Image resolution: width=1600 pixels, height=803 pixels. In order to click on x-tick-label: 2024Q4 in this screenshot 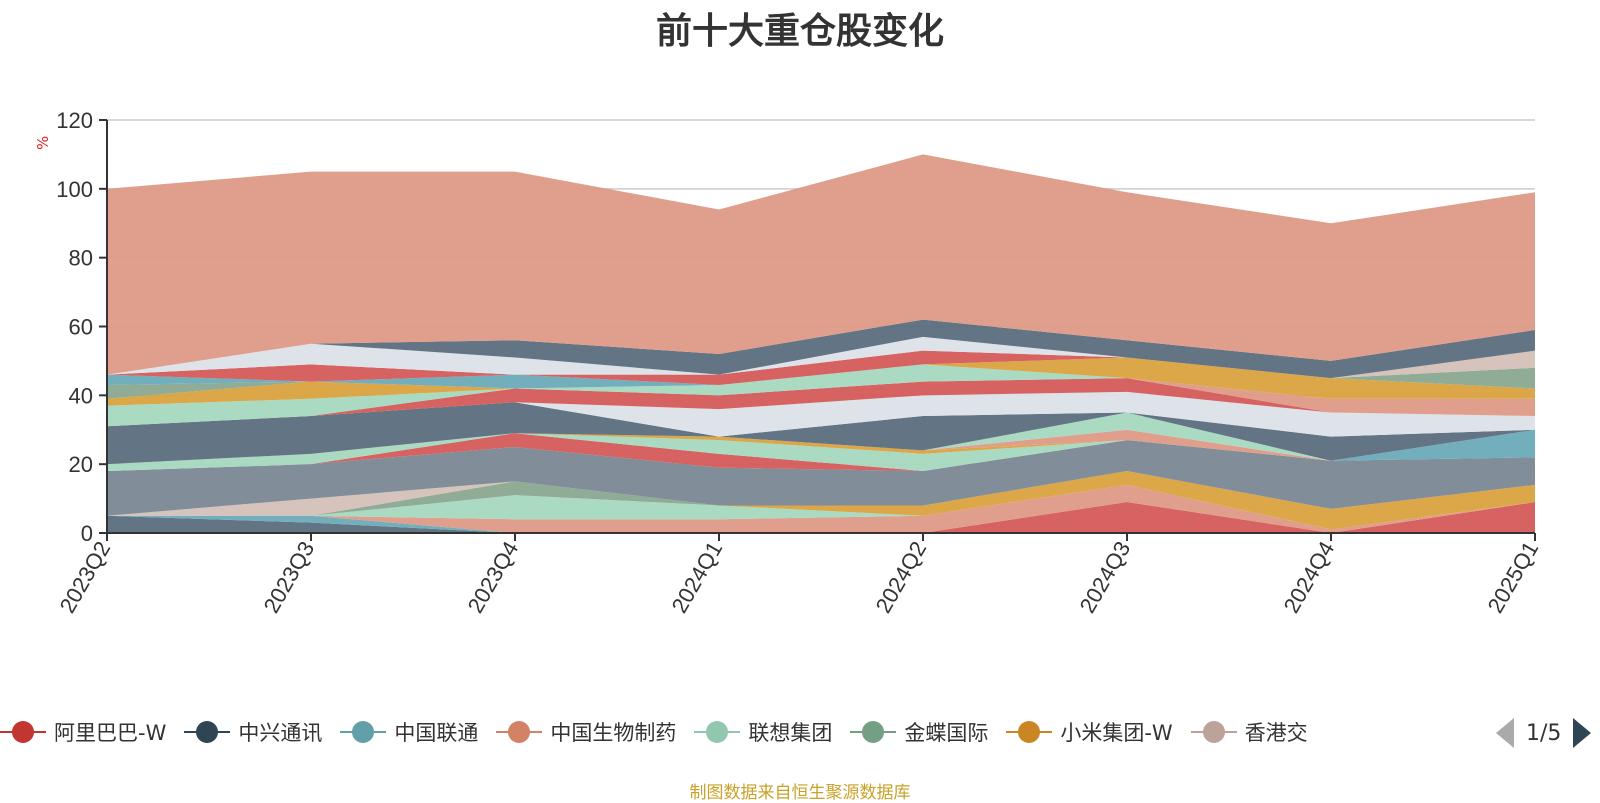, I will do `click(1309, 577)`.